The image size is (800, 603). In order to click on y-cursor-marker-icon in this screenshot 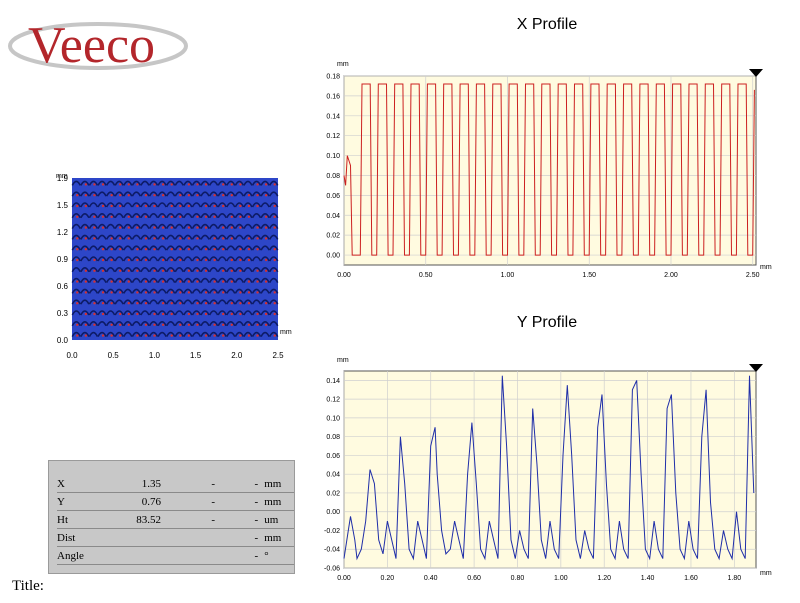, I will do `click(756, 368)`.